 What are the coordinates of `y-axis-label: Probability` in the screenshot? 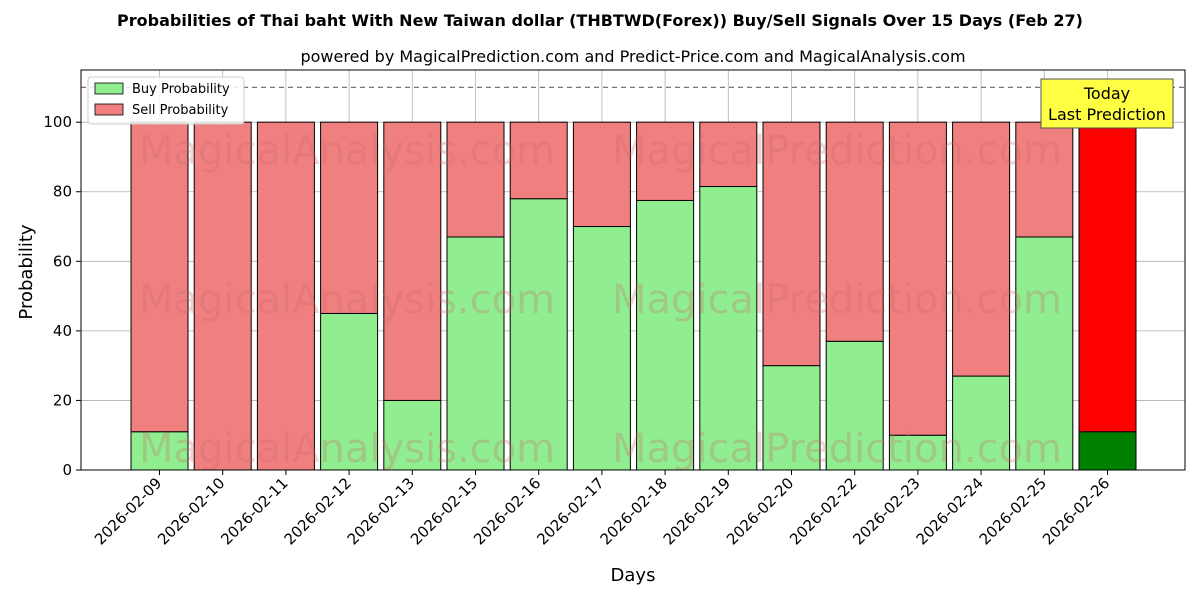 It's located at (26, 271).